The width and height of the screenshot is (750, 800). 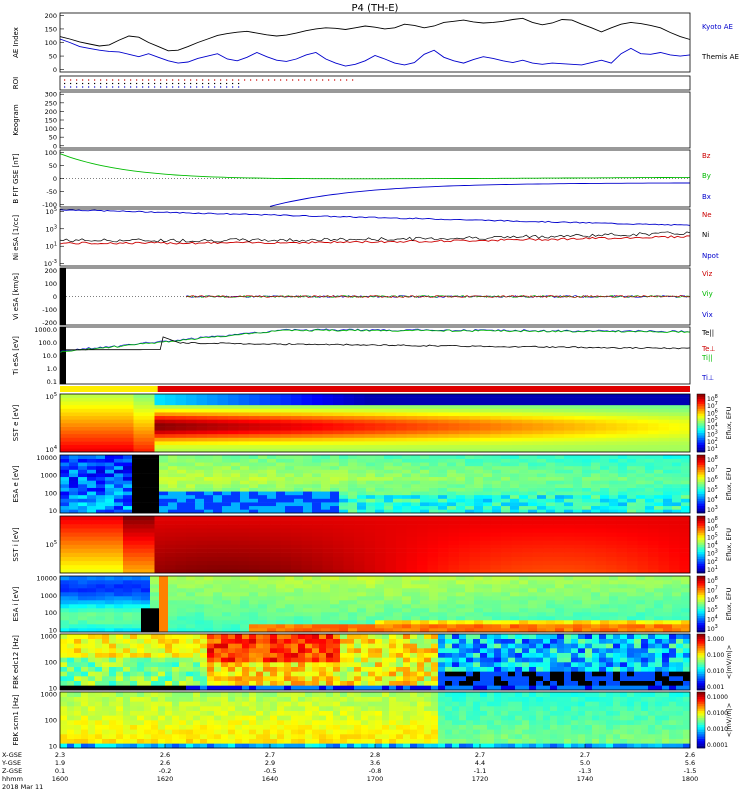 What do you see at coordinates (51, 493) in the screenshot?
I see `panel-8-ytick: 100` at bounding box center [51, 493].